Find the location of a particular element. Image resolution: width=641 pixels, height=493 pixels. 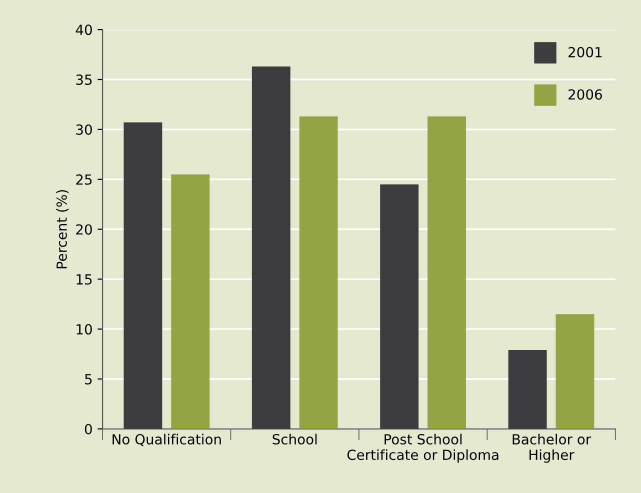

legend-label: 2006 is located at coordinates (585, 94).